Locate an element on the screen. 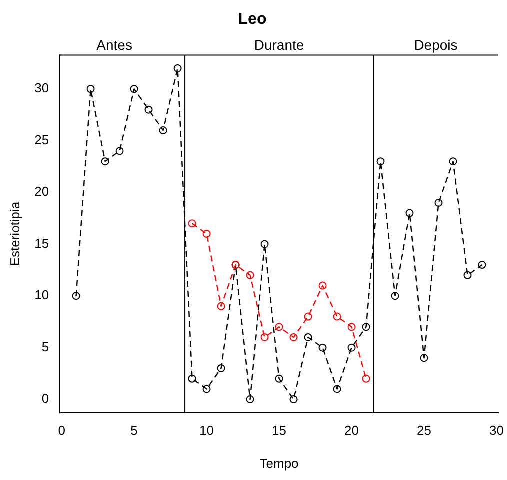 Image resolution: width=507 pixels, height=480 pixels. text: Antes is located at coordinates (114, 45).